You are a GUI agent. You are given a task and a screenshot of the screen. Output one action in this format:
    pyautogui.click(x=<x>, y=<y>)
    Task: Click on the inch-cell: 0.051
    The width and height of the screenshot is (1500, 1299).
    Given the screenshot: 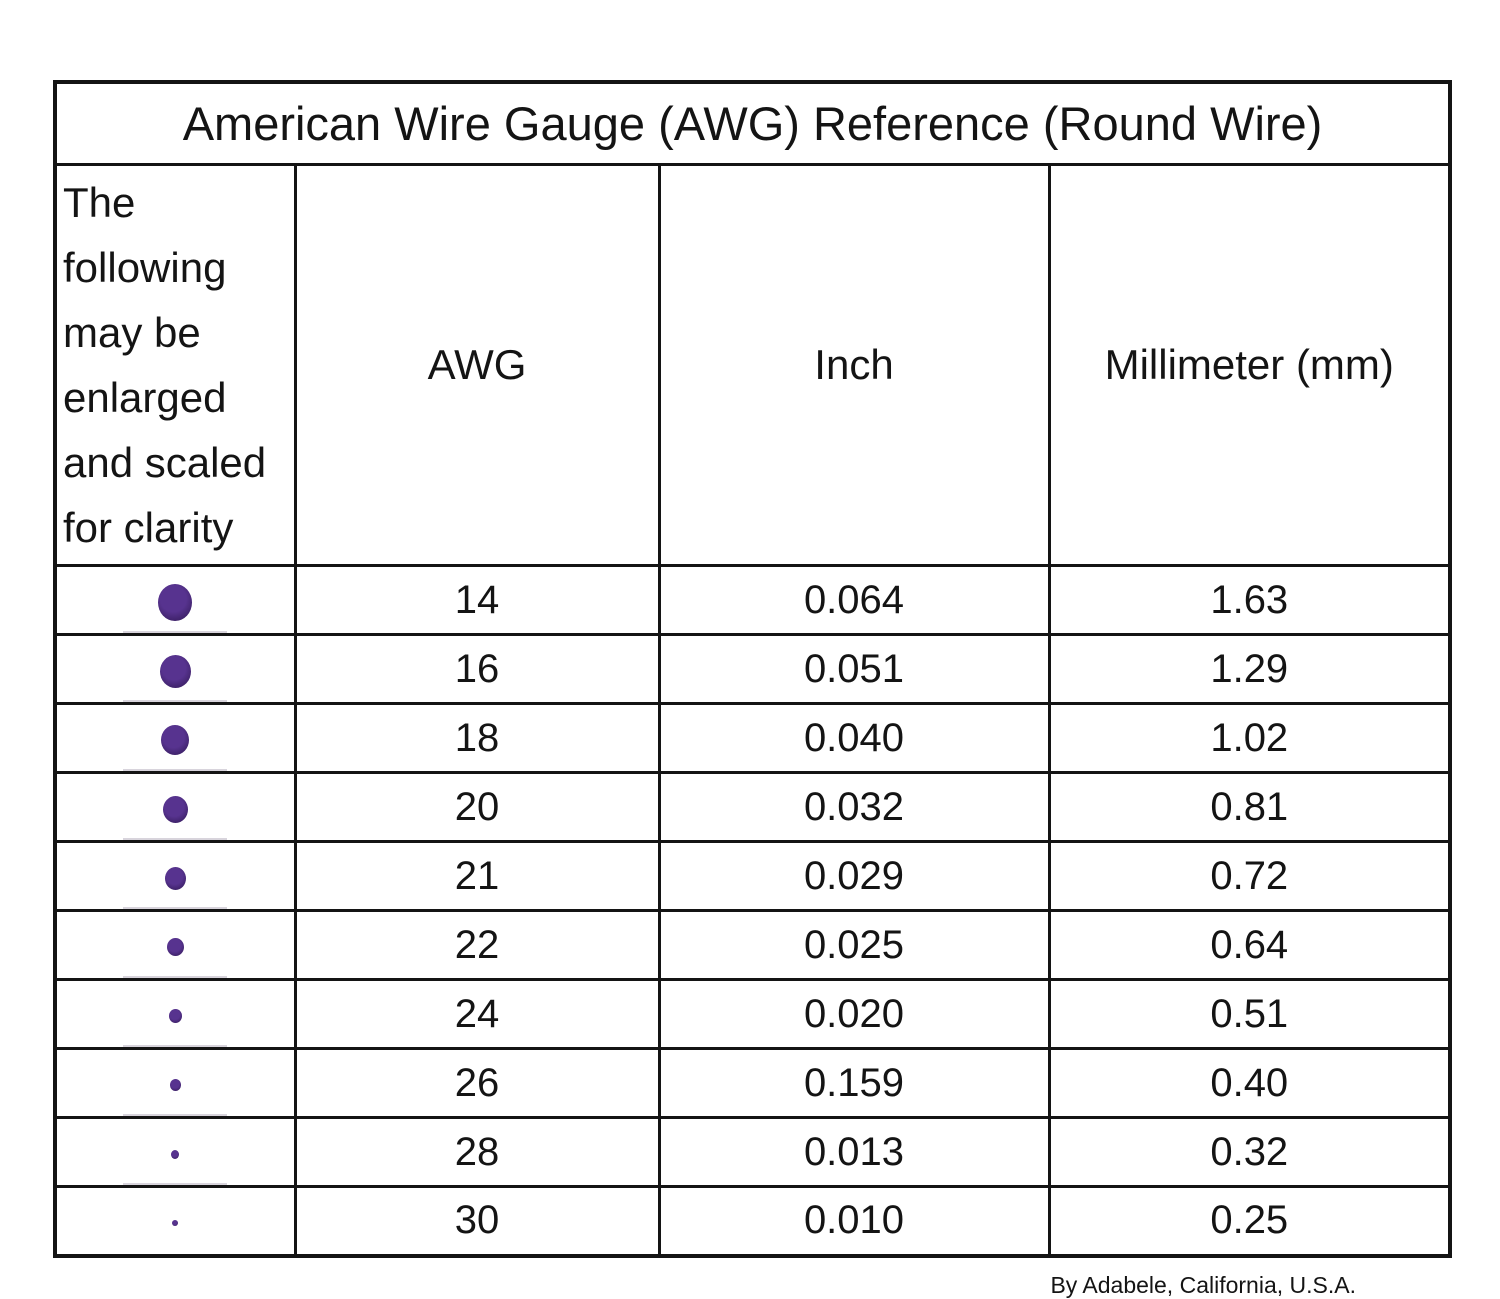 What is the action you would take?
    pyautogui.click(x=854, y=669)
    